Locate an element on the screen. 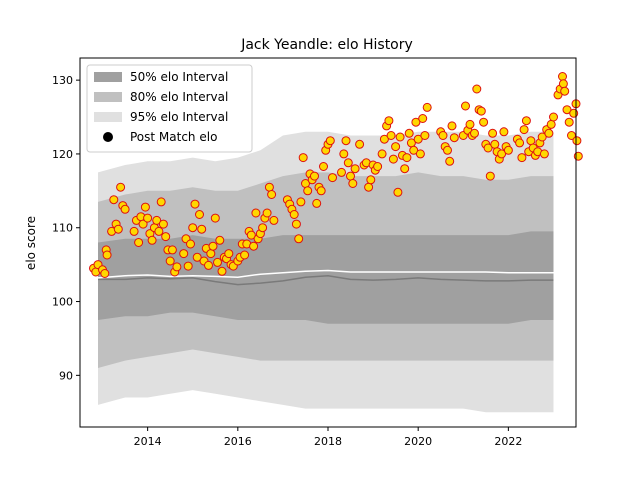 The height and width of the screenshot is (480, 640). central-lines is located at coordinates (325, 277).